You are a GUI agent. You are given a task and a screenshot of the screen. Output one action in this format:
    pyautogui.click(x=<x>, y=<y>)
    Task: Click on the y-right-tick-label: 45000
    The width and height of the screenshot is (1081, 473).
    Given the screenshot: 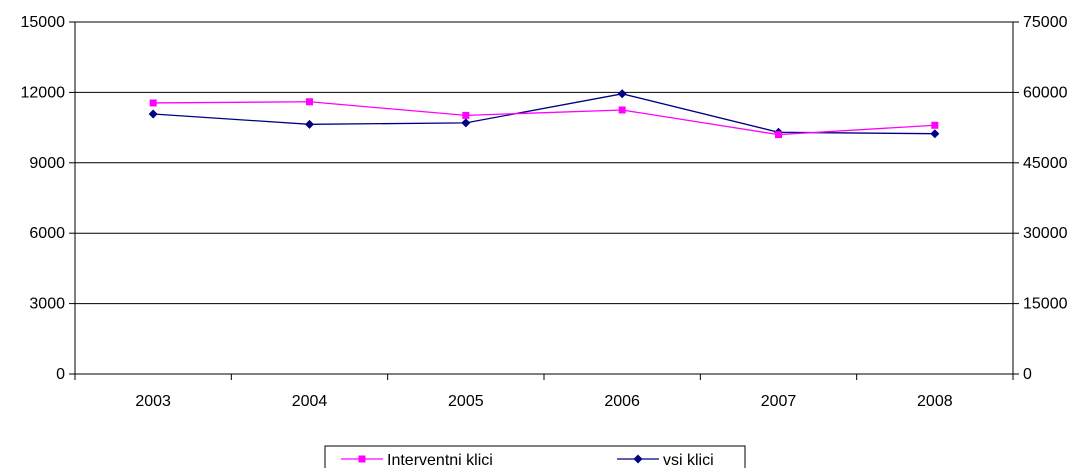 What is the action you would take?
    pyautogui.click(x=1045, y=163)
    